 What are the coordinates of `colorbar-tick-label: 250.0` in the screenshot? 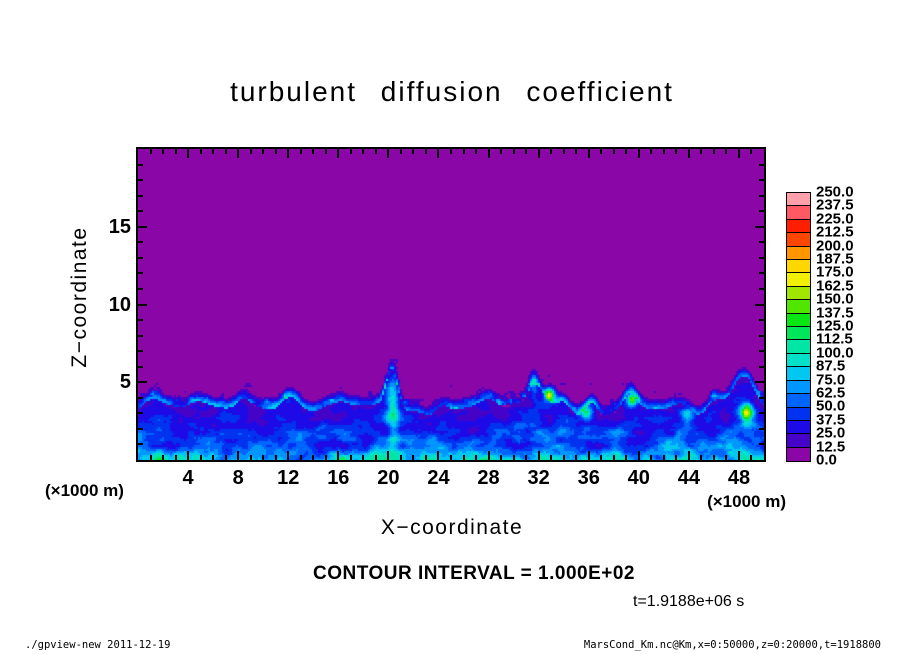 It's located at (835, 192).